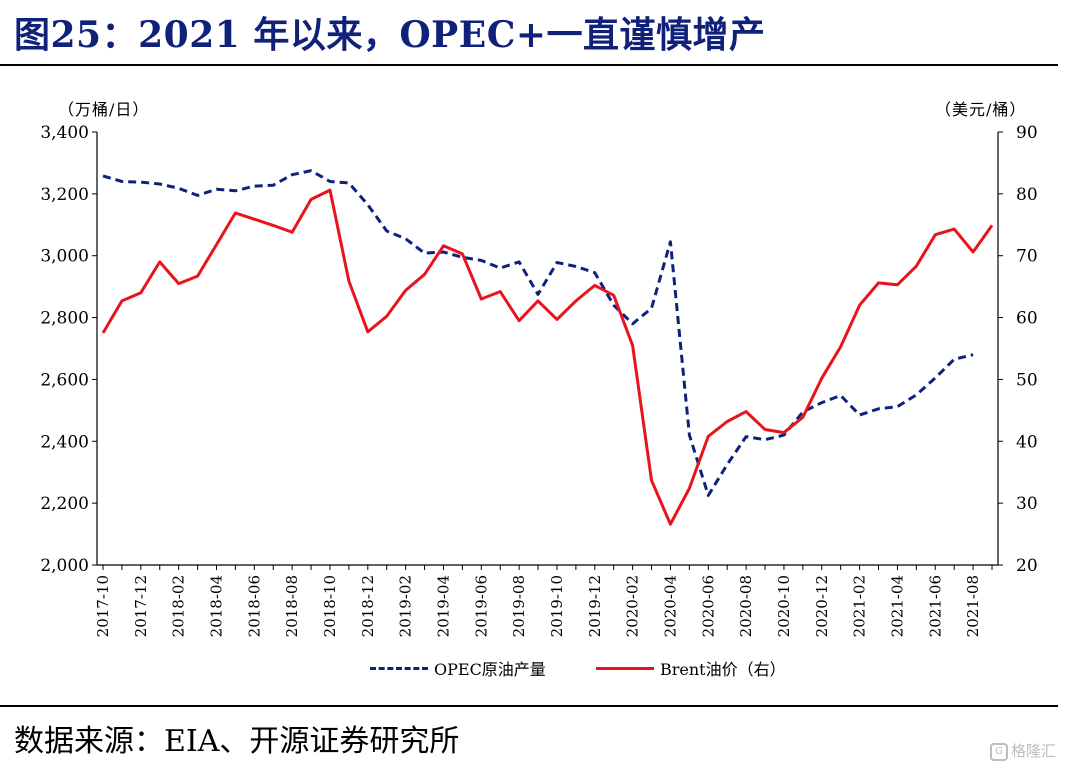 The image size is (1070, 768). What do you see at coordinates (519, 606) in the screenshot?
I see `x-axis-tick-label: 2019-08` at bounding box center [519, 606].